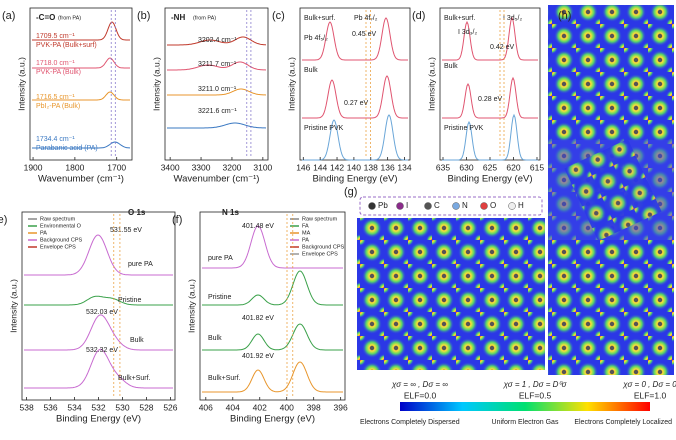 This screenshot has width=676, height=440. Describe the element at coordinates (61, 226) in the screenshot. I see `legend-label: Environmental O` at that location.